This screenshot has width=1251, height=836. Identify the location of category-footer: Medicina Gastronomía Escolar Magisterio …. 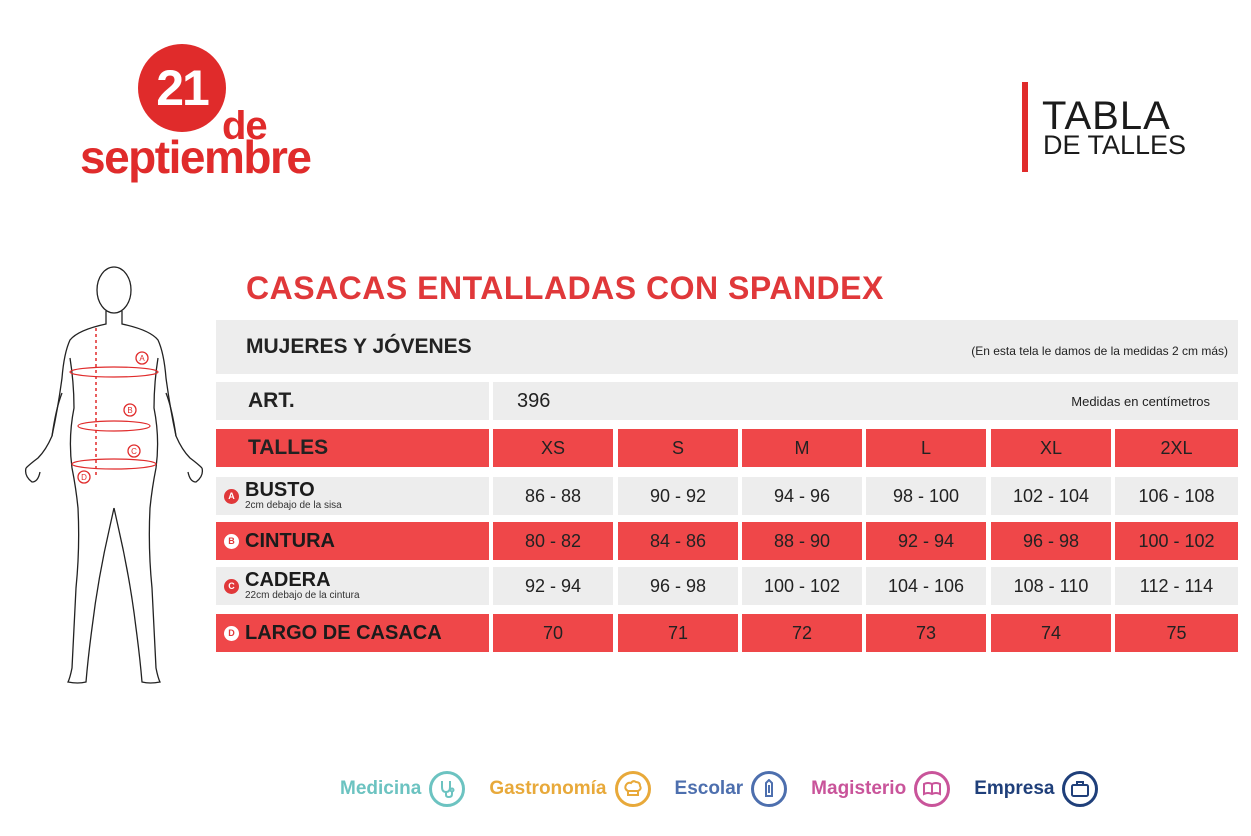
(731, 789).